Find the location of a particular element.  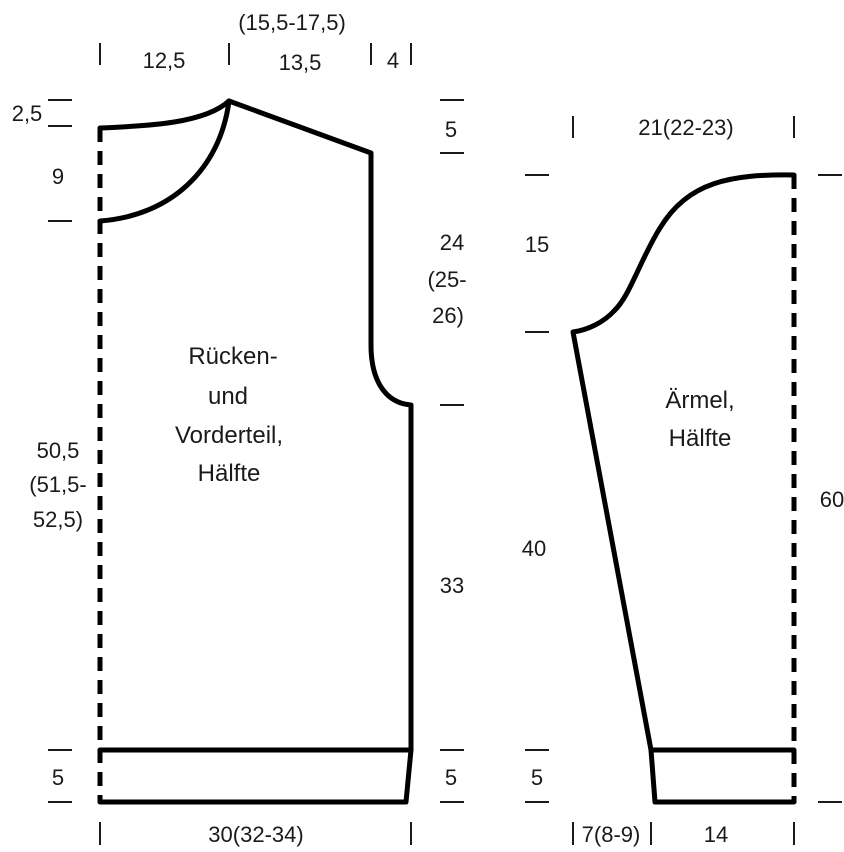

half-neck-dim: 12,5 is located at coordinates (164, 60).